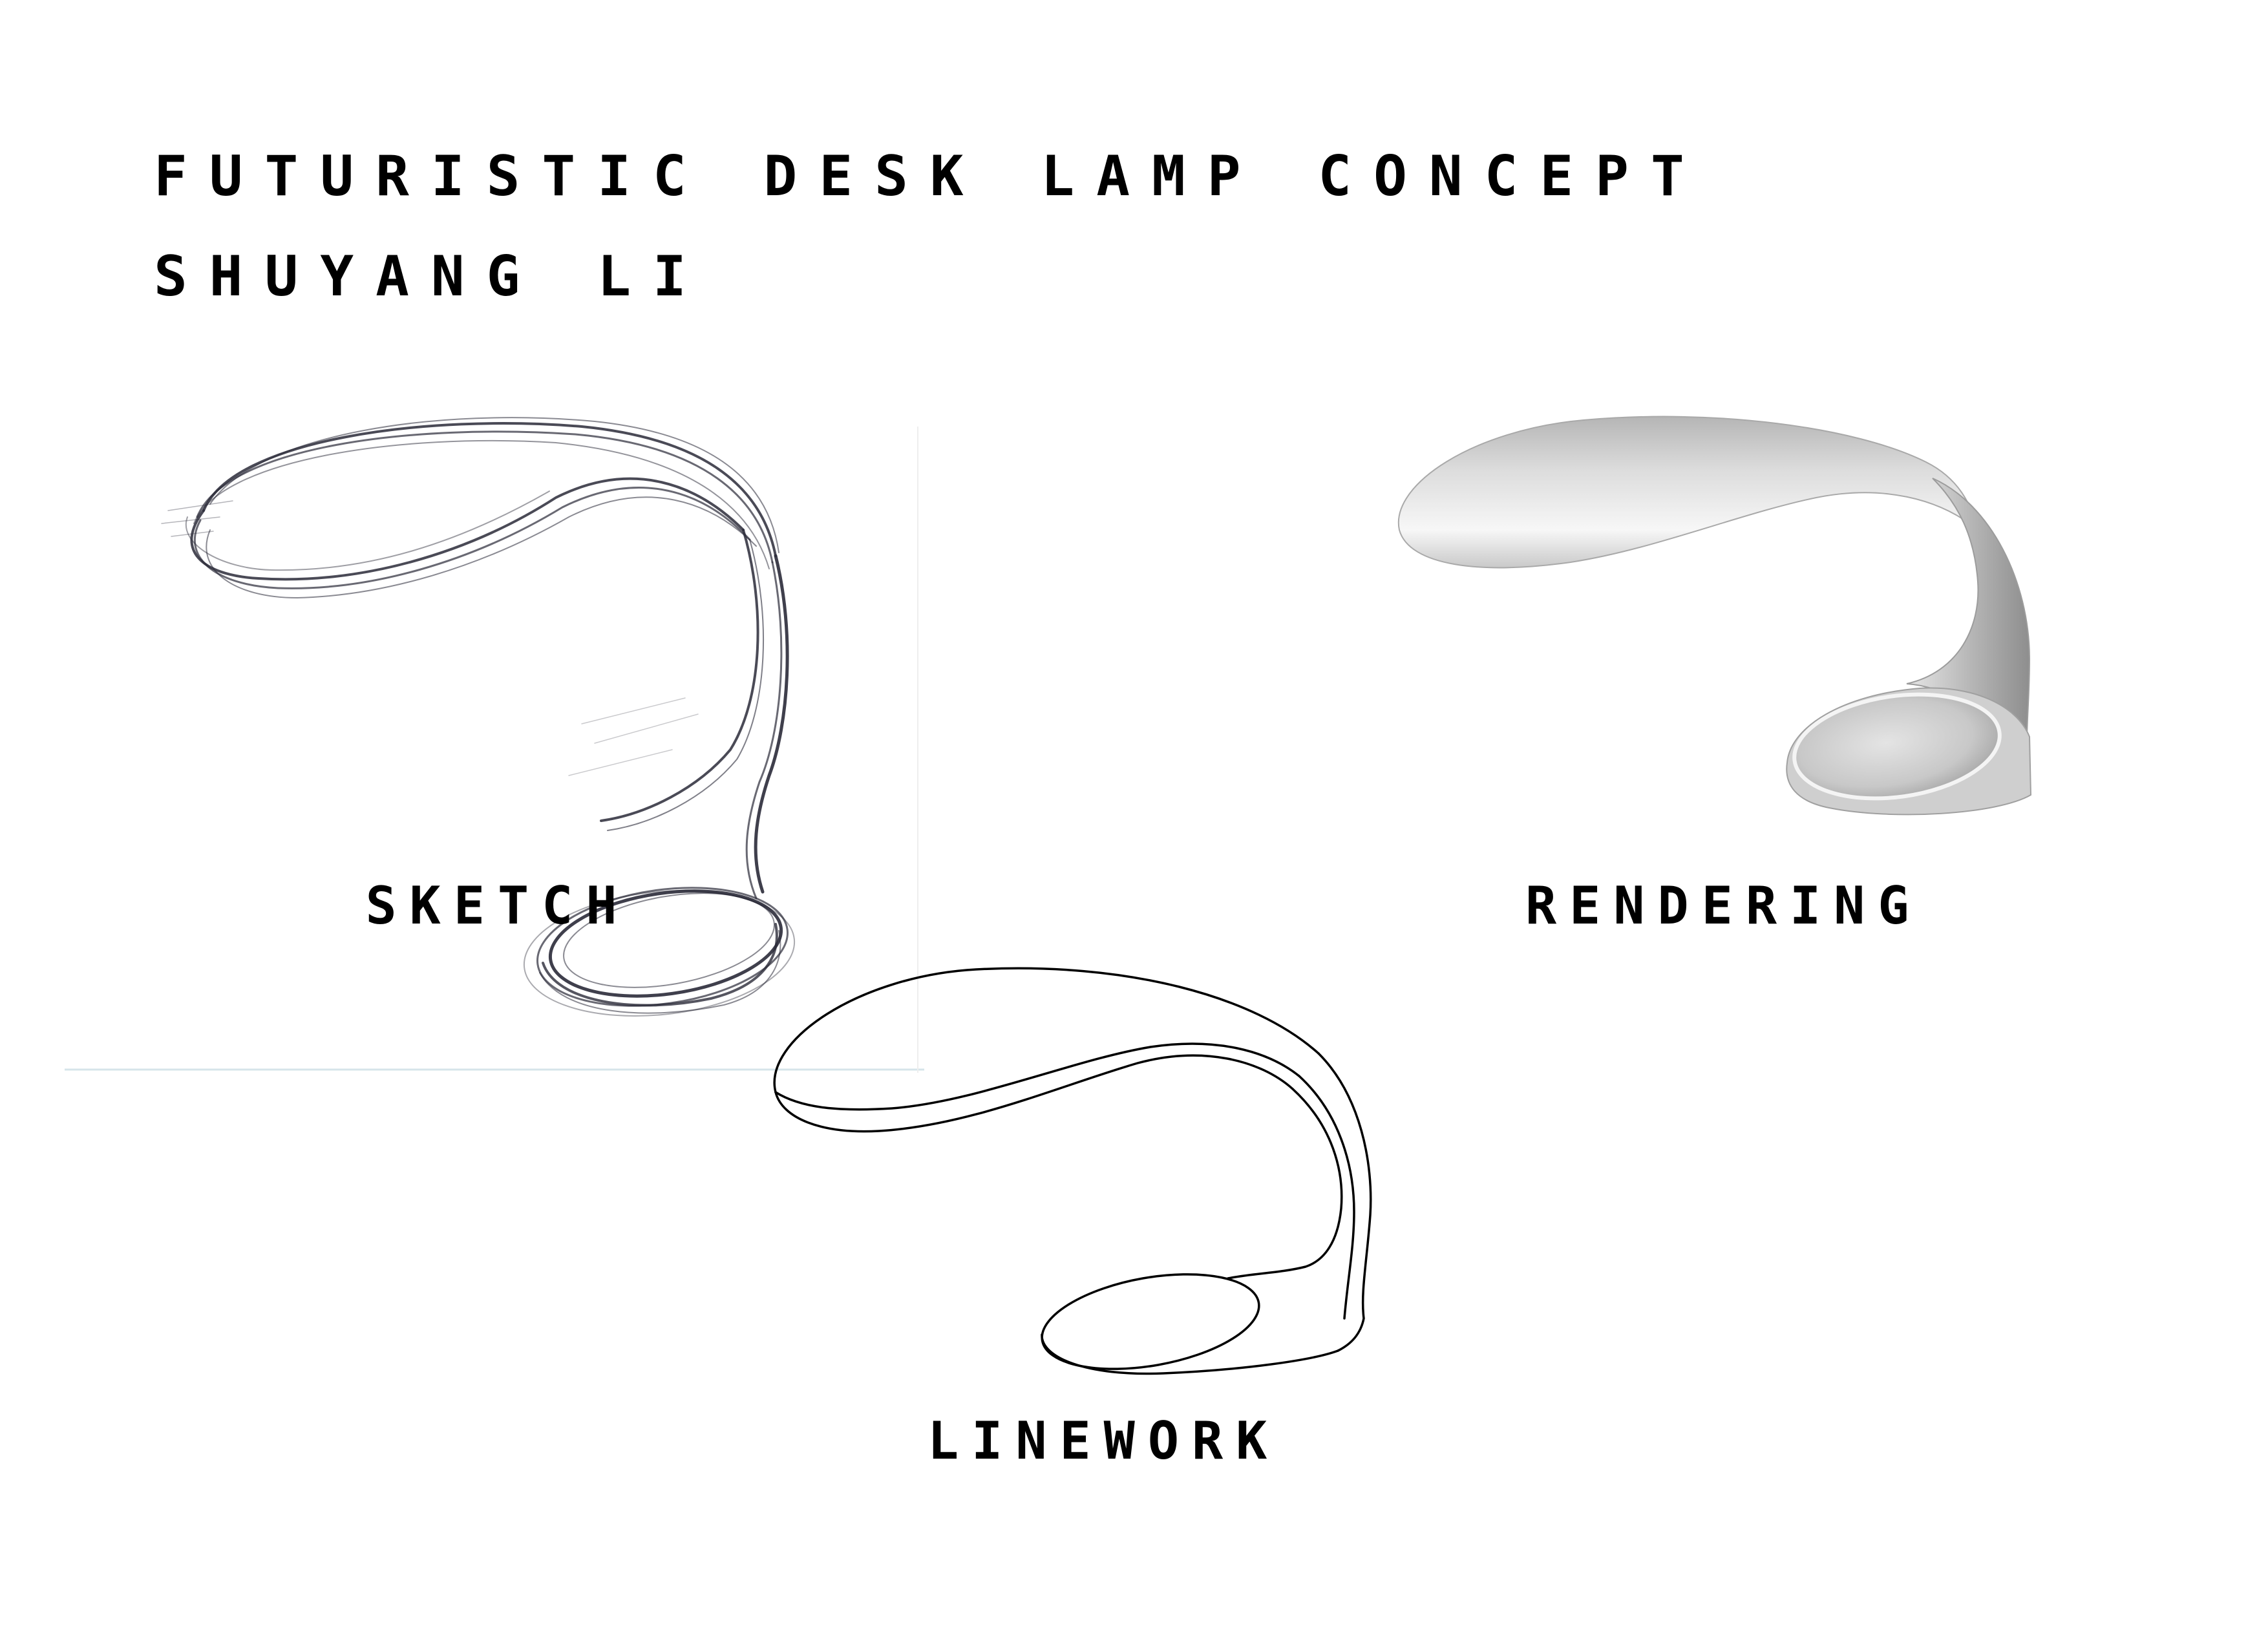 The height and width of the screenshot is (1648, 2268). What do you see at coordinates (1897, 746) in the screenshot?
I see `lamp-base-plate` at bounding box center [1897, 746].